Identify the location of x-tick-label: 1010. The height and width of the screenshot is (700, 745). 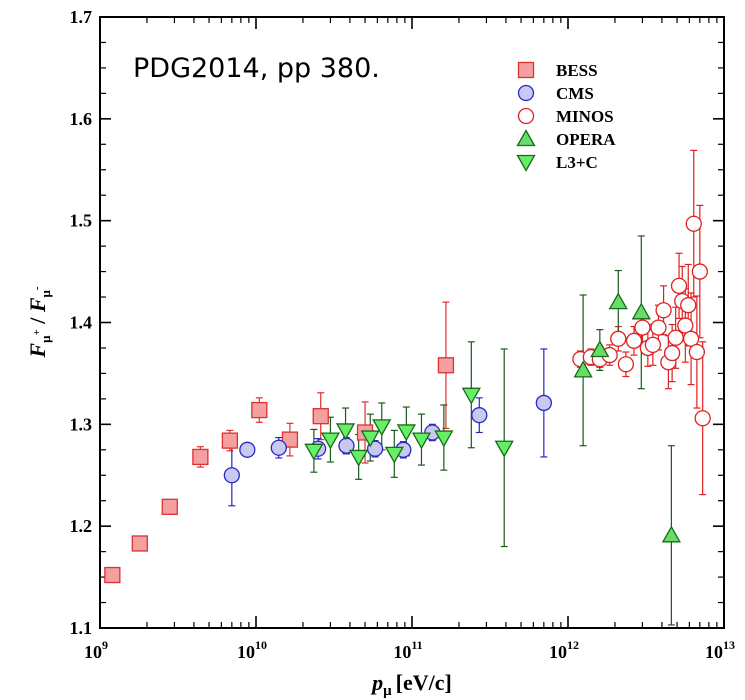
(252, 650).